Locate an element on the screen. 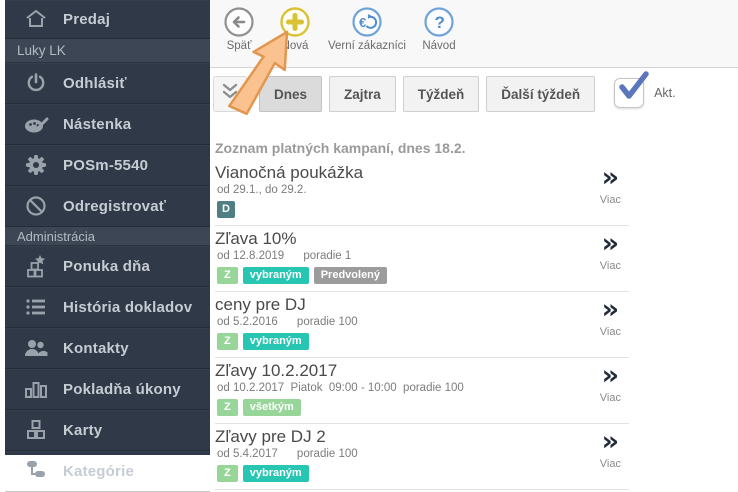  gear-icon is located at coordinates (36, 165).